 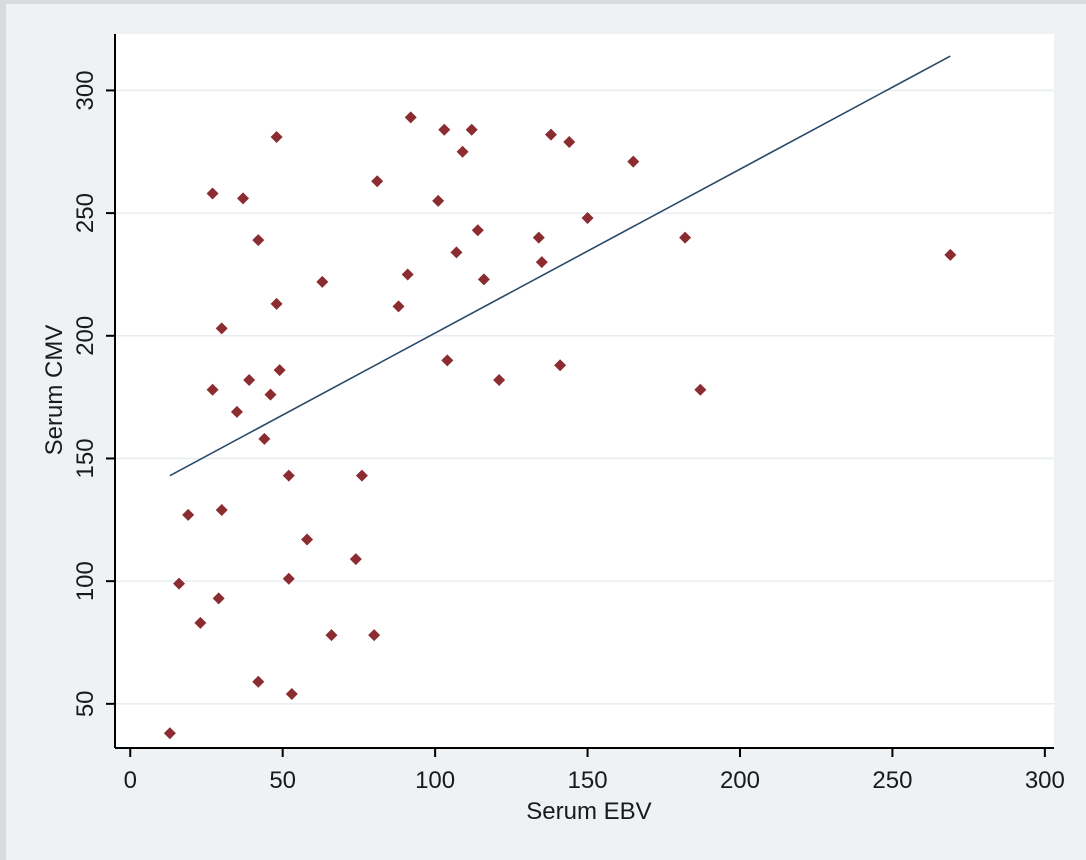 I want to click on y-tick-label: 150, so click(x=85, y=458).